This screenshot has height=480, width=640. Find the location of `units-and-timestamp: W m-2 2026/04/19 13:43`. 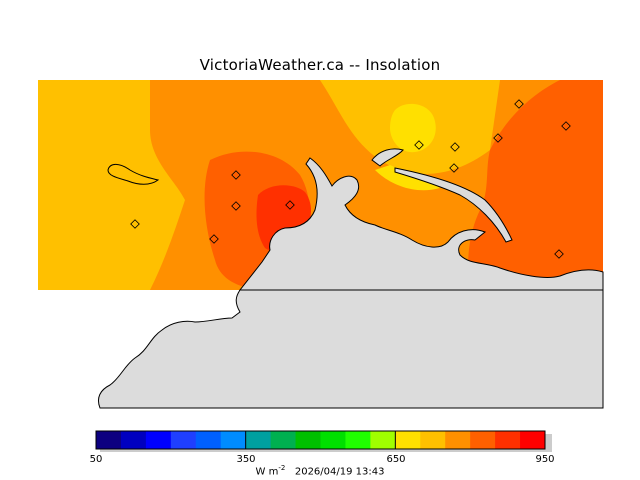

units-and-timestamp: W m-2 2026/04/19 13:43 is located at coordinates (320, 470).